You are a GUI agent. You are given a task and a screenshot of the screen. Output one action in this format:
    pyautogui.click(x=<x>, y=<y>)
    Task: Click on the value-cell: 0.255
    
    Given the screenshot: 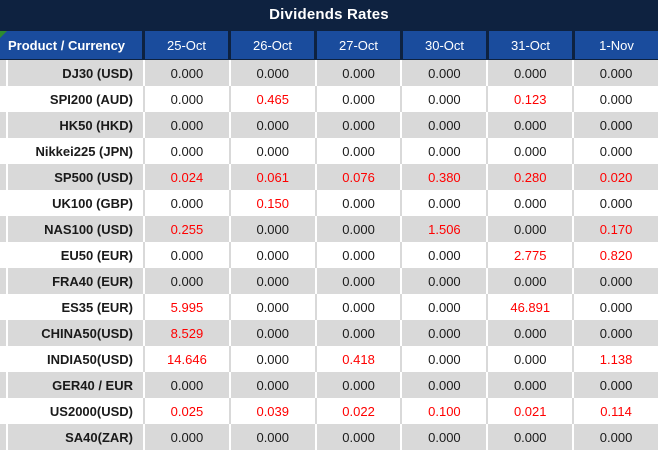 What is the action you would take?
    pyautogui.click(x=188, y=229)
    